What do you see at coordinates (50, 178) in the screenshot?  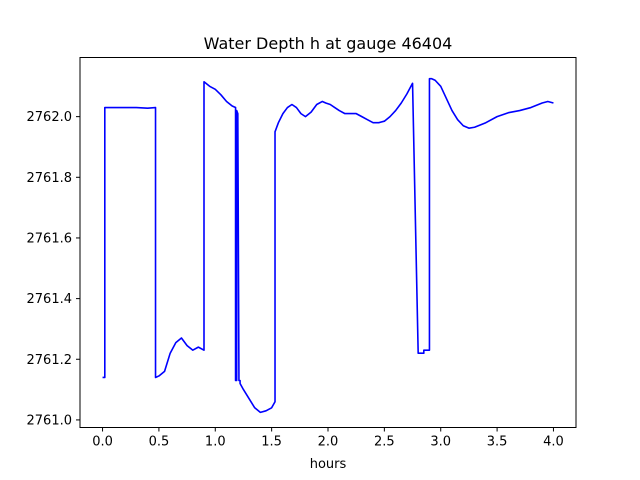 I see `y-tick-label: 2761.8` at bounding box center [50, 178].